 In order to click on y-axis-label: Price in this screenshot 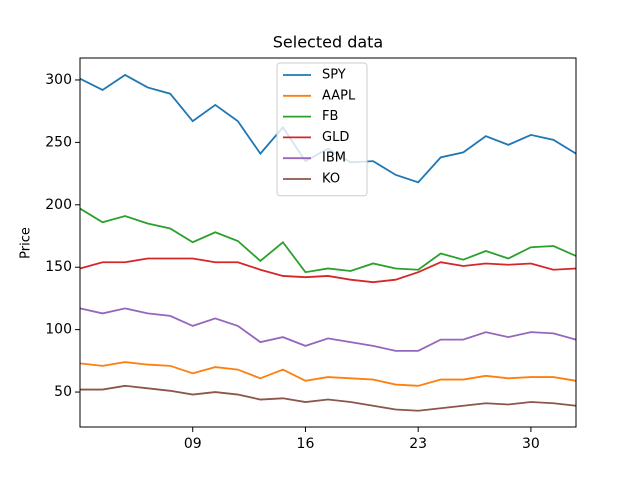, I will do `click(26, 243)`.